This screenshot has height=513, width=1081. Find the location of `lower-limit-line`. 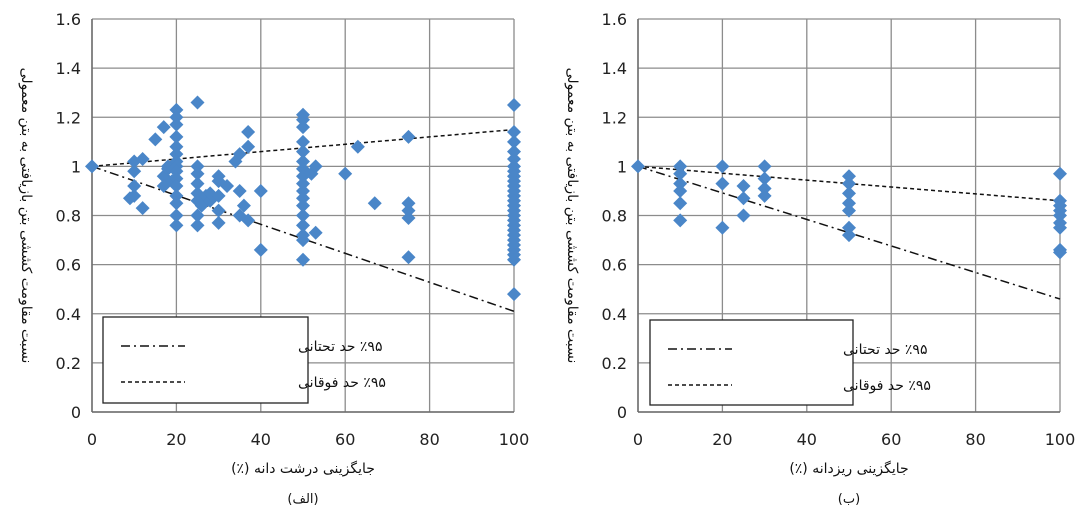

lower-limit-line is located at coordinates (849, 232).